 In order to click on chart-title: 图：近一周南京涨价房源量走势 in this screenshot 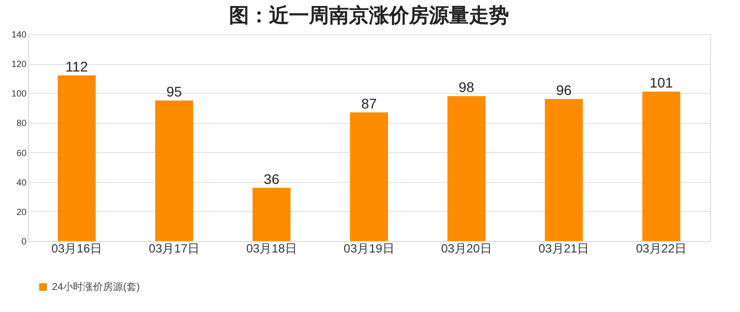, I will do `click(369, 15)`.